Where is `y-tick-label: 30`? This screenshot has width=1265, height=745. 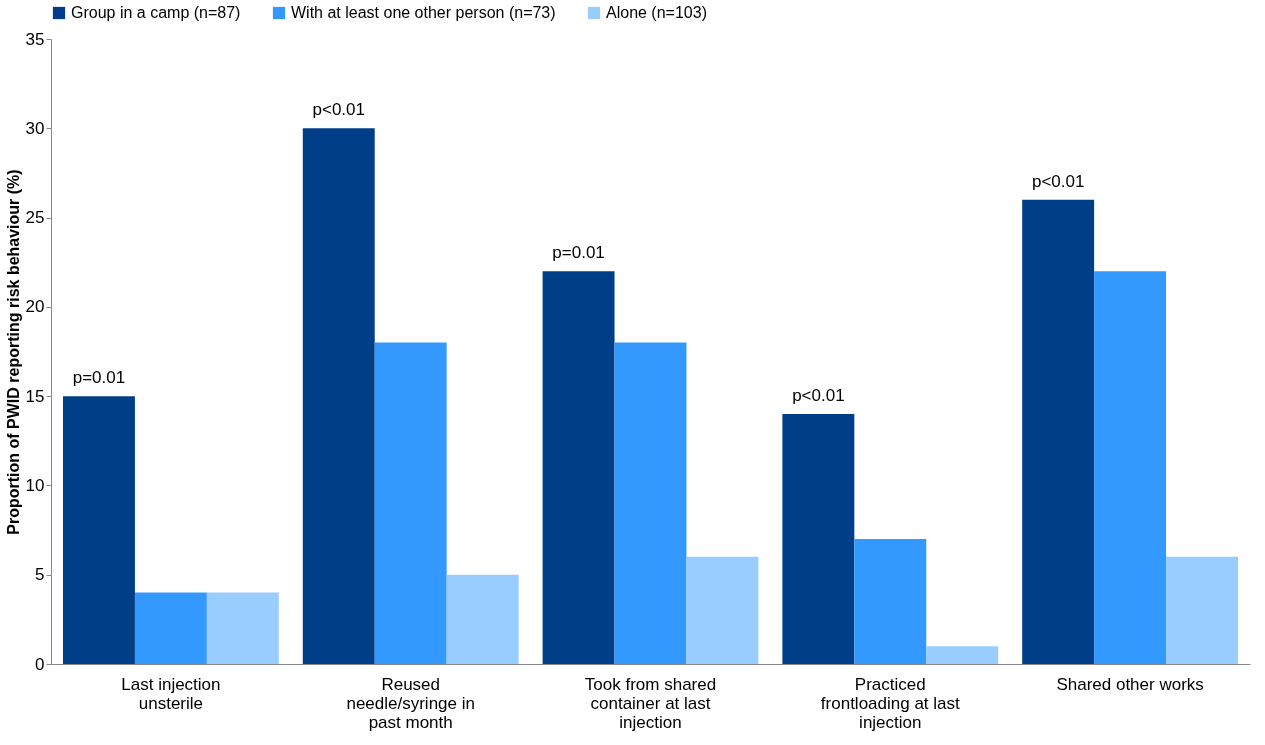
y-tick-label: 30 is located at coordinates (35, 128).